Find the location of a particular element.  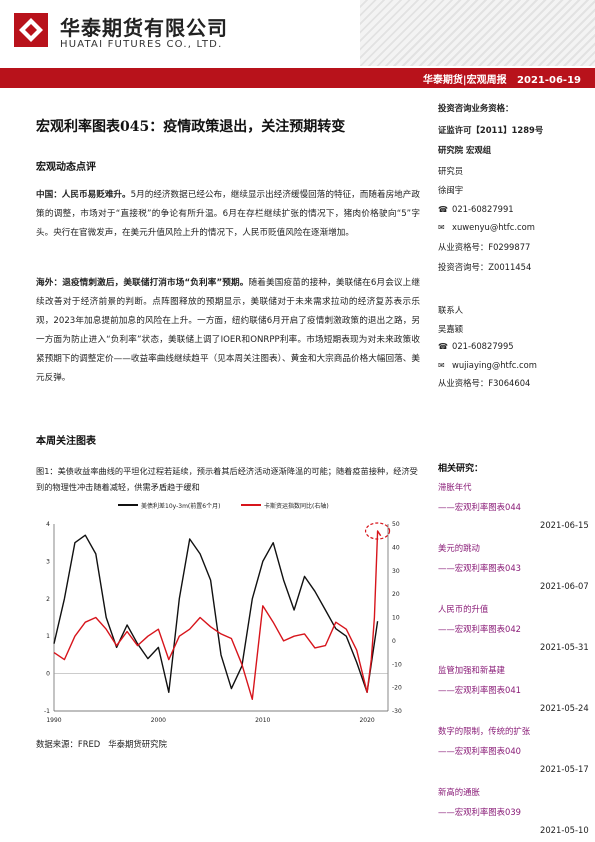

legend-label-freight: 卡斯资运指数同比(右轴) is located at coordinates (296, 506).